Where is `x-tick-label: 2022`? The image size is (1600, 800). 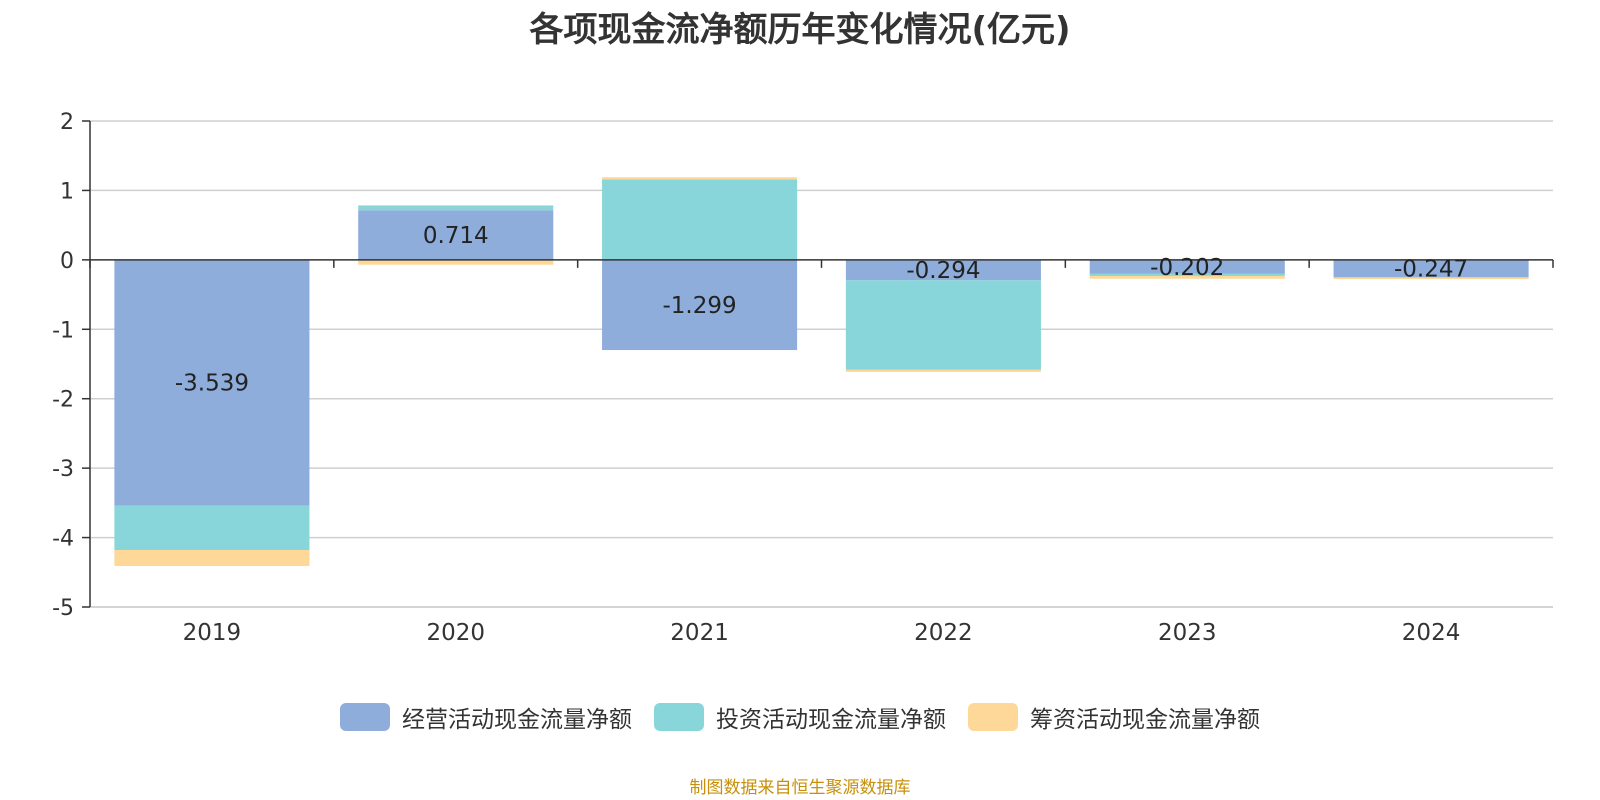 x-tick-label: 2022 is located at coordinates (943, 633).